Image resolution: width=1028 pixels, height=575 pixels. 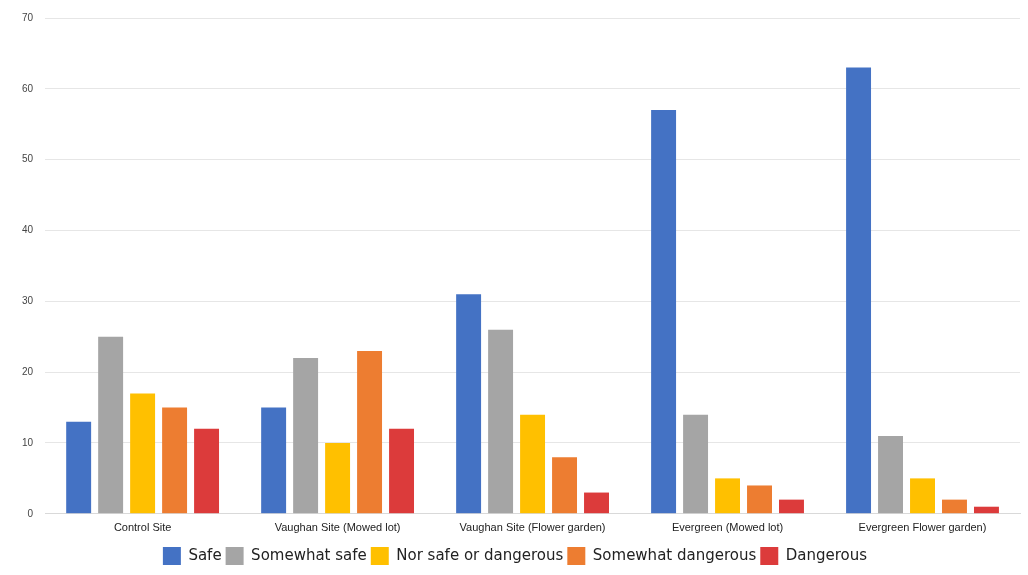 What do you see at coordinates (674, 554) in the screenshot?
I see `legend-label: Somewhat dangerous` at bounding box center [674, 554].